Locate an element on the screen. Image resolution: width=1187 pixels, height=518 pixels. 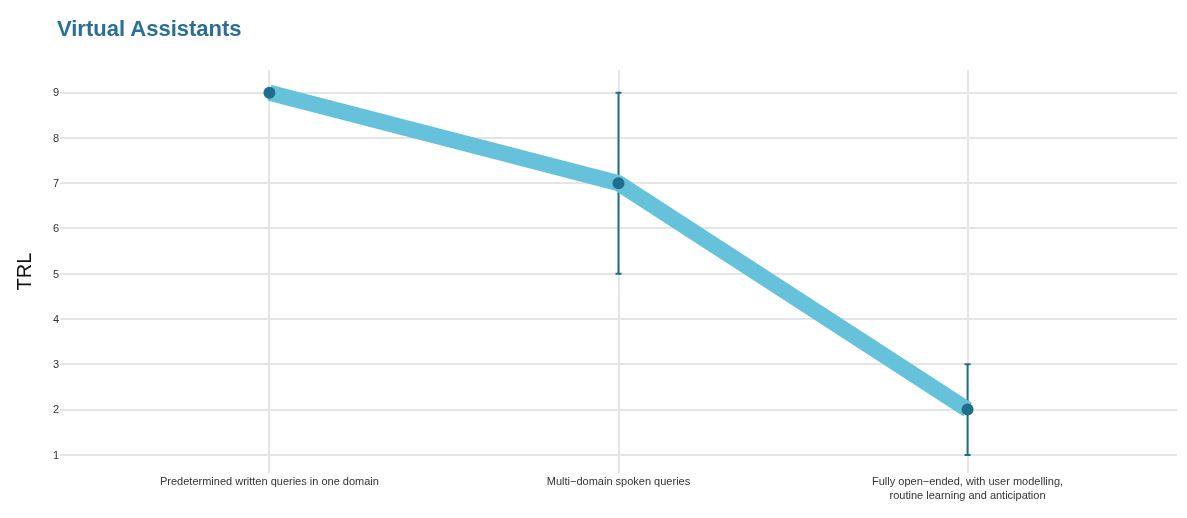
x-tick-label: Multi−domain spoken queries is located at coordinates (618, 481).